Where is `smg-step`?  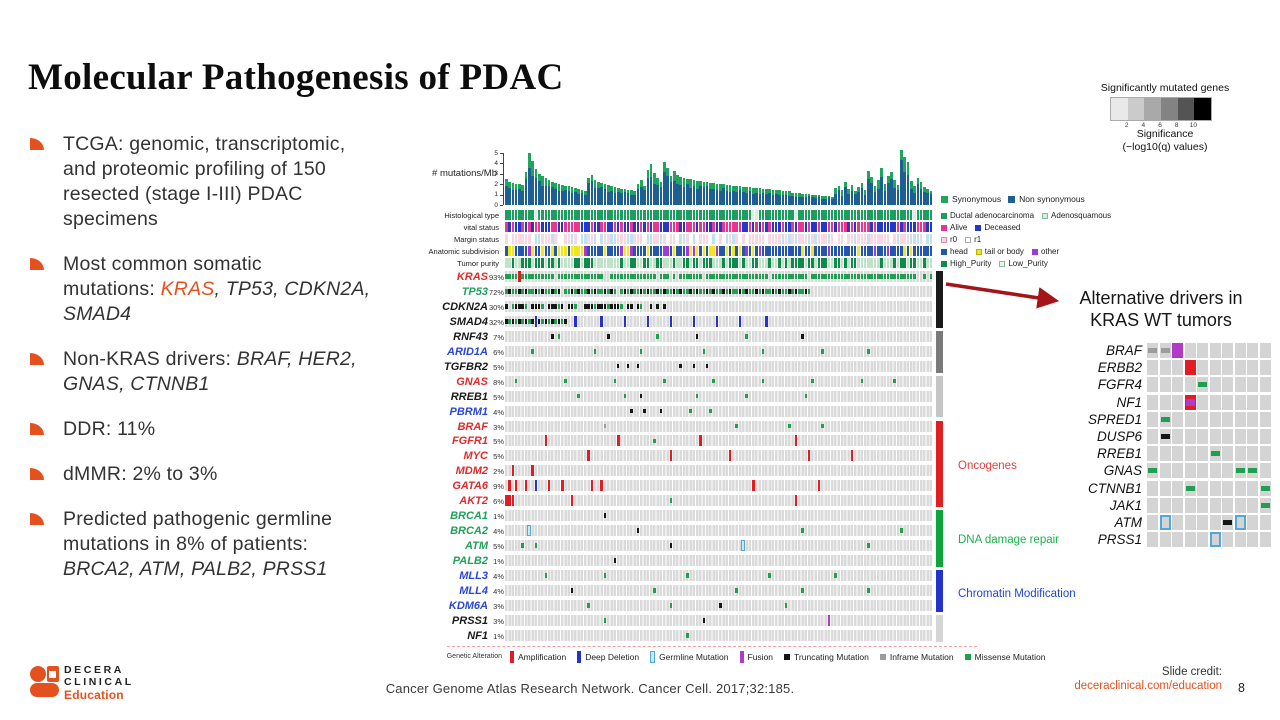 smg-step is located at coordinates (1119, 109).